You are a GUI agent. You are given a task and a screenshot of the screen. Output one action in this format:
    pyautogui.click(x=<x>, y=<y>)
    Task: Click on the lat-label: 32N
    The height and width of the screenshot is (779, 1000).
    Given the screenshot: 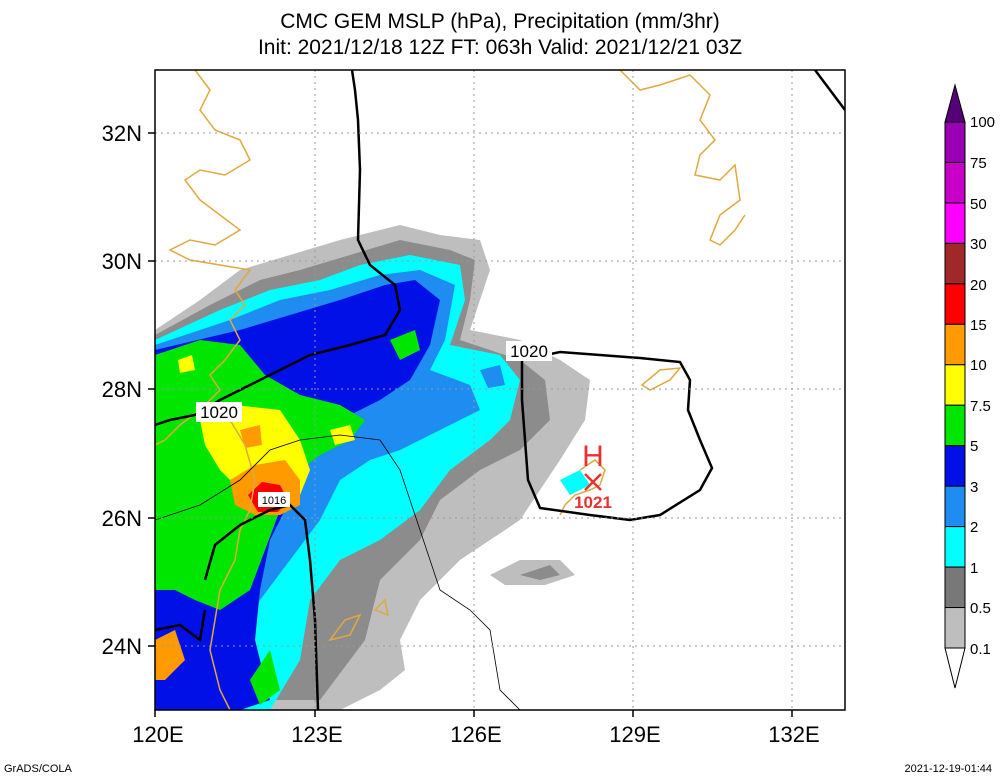 What is the action you would take?
    pyautogui.click(x=122, y=133)
    